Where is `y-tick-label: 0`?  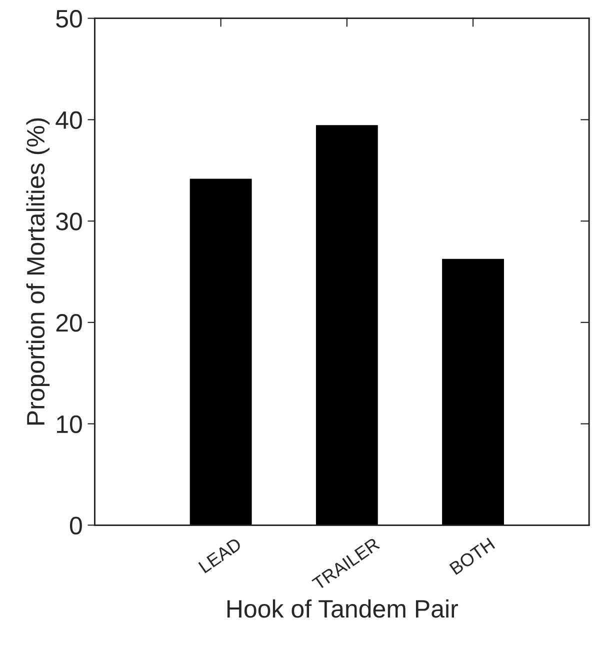 y-tick-label: 0 is located at coordinates (76, 525).